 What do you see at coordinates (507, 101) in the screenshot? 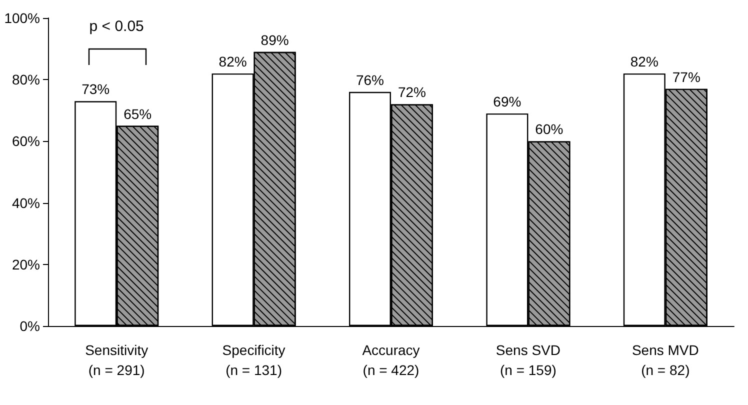
I see `data-label: 69%` at bounding box center [507, 101].